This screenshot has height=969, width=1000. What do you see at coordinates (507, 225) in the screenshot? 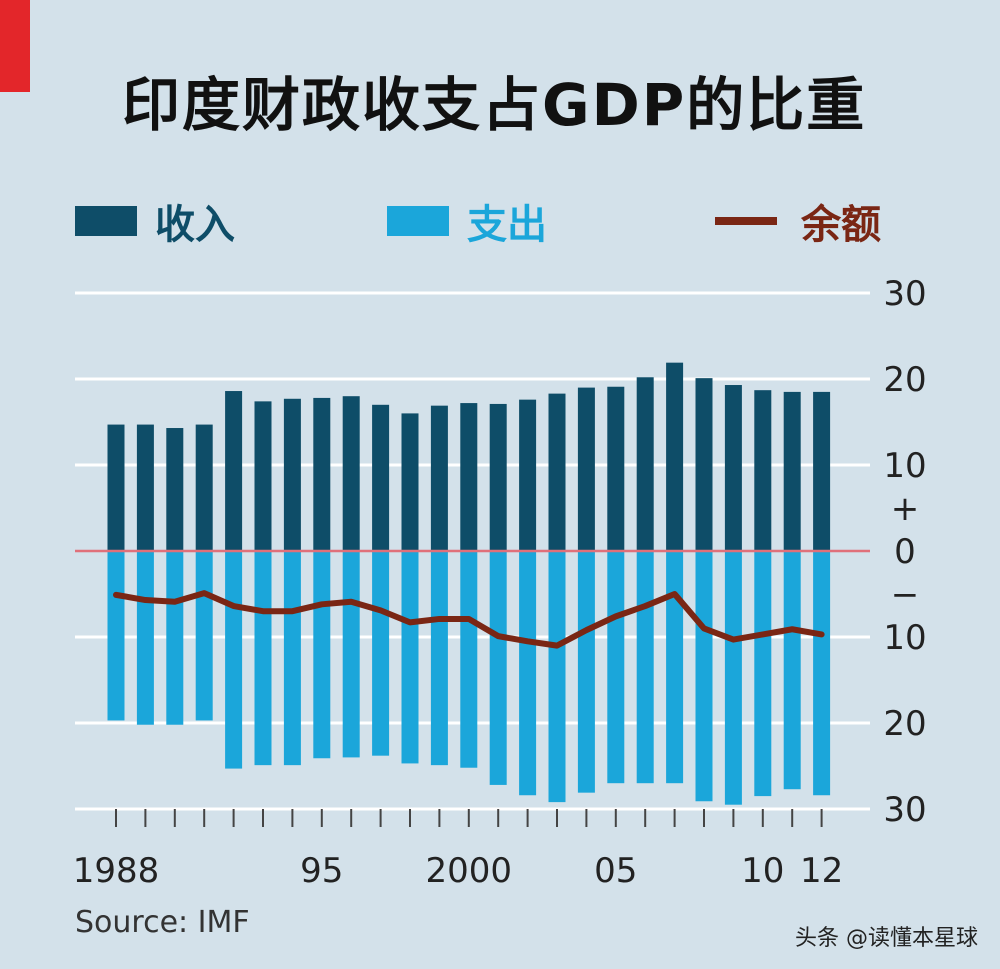
I see `legend-label-expenditure: 支出` at bounding box center [507, 225].